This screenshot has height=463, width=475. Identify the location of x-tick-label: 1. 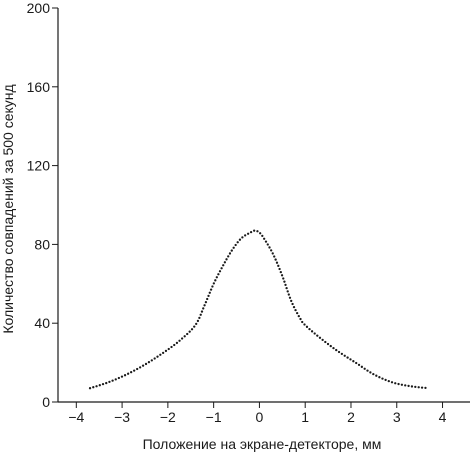
(305, 417).